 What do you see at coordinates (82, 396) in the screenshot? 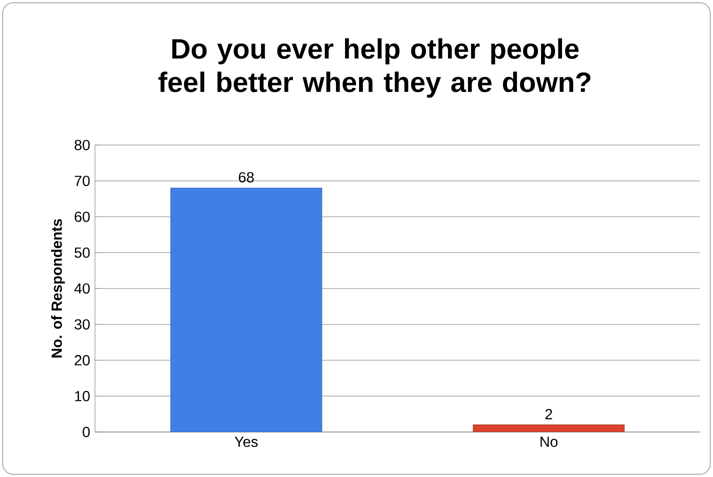
I see `y-tick-label: 10` at bounding box center [82, 396].